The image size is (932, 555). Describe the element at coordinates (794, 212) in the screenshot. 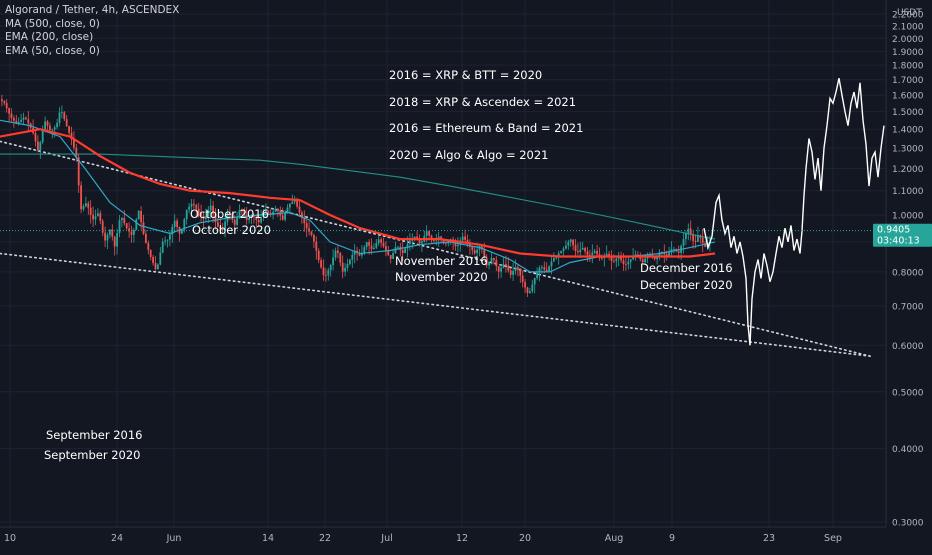

I see `projected-price-line` at that location.